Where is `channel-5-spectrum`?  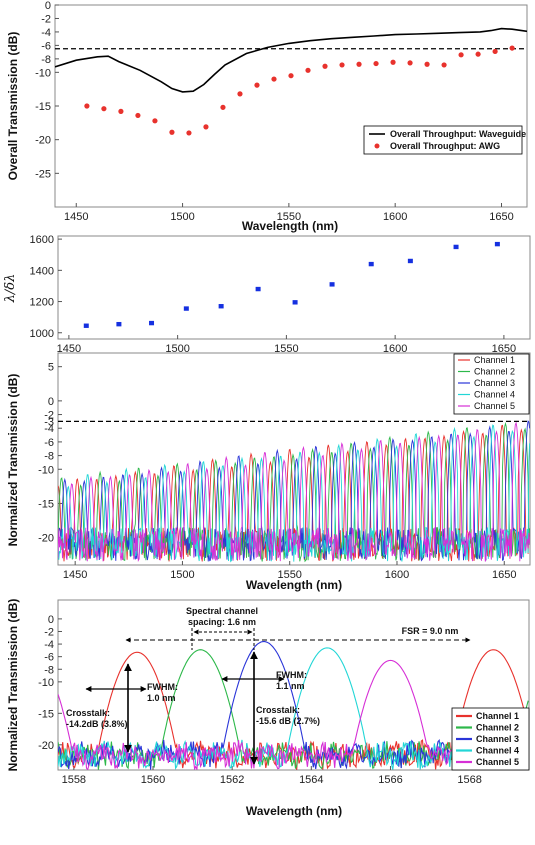 channel-5-spectrum is located at coordinates (293, 714).